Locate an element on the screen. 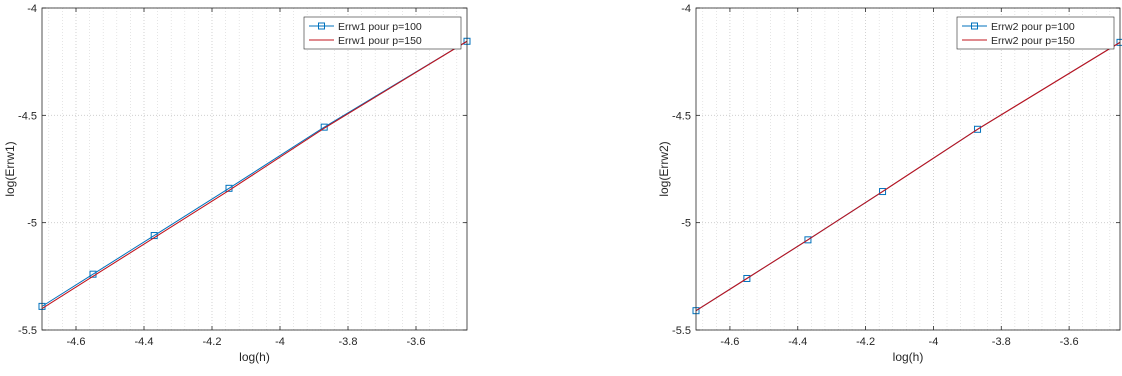 This screenshot has height=376, width=1122. legend-label: Errw1 pour p=150 is located at coordinates (380, 41).